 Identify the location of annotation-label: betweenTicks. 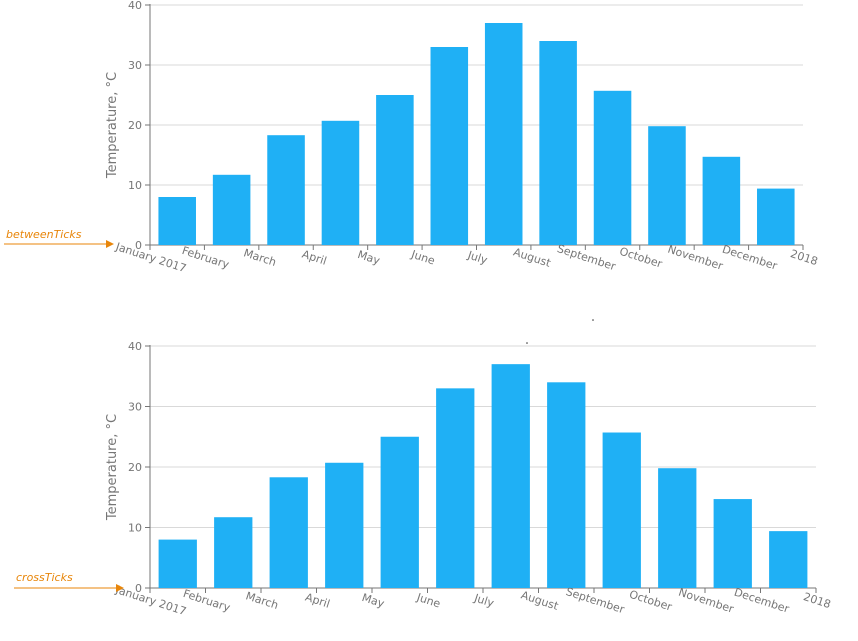
(44, 234).